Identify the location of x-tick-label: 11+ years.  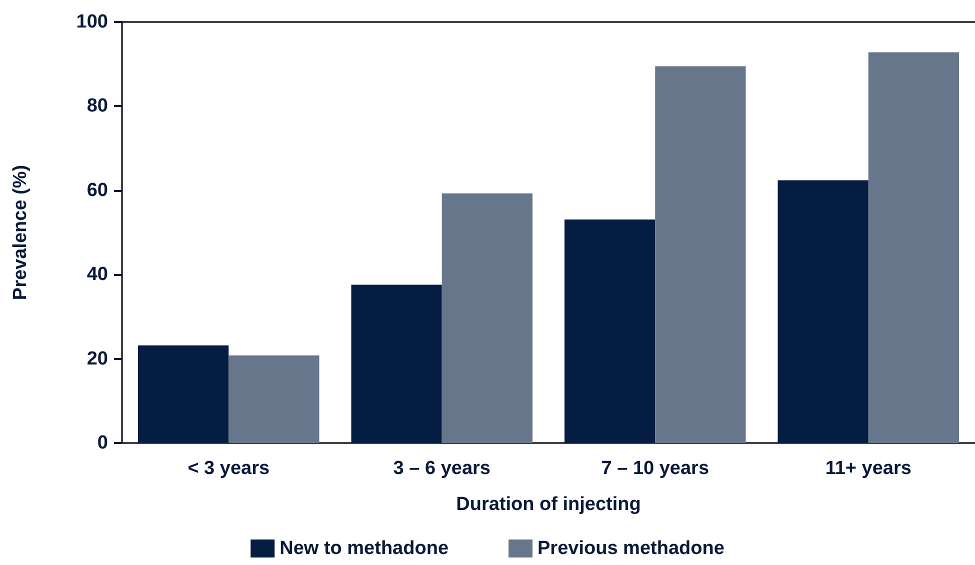
(868, 468).